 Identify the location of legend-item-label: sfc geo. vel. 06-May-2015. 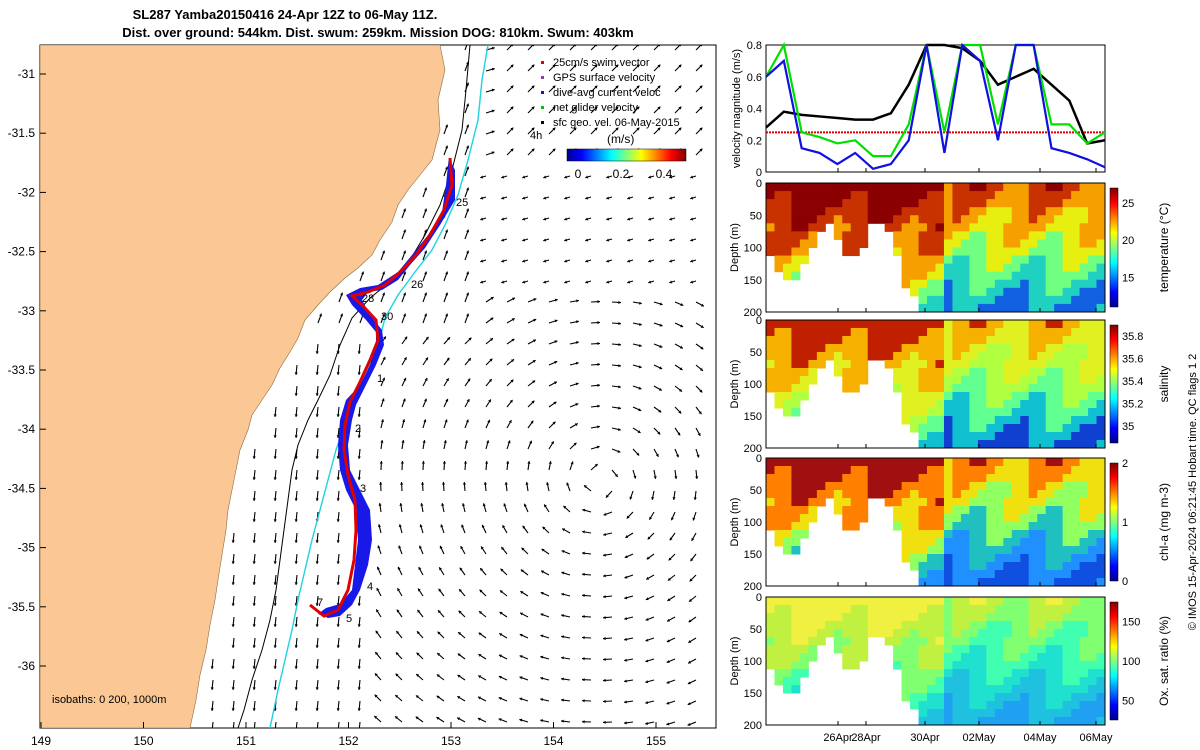
(616, 123).